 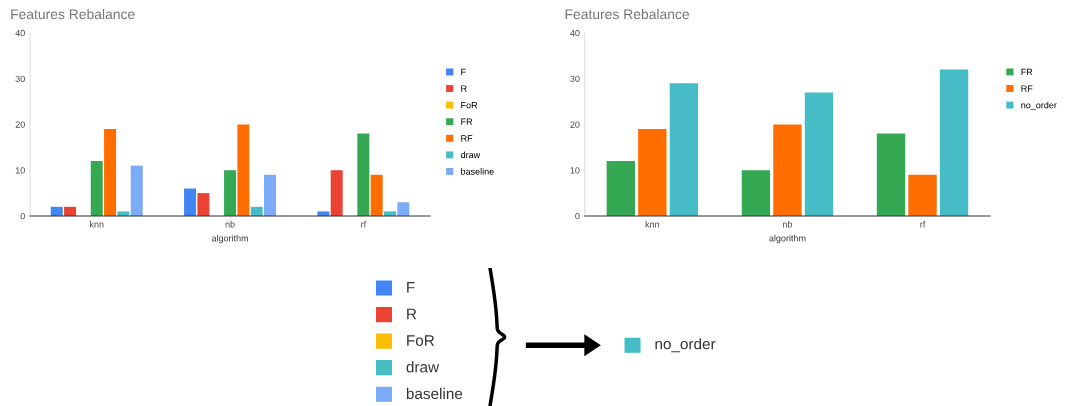 I want to click on category-label: draw, so click(x=423, y=367).